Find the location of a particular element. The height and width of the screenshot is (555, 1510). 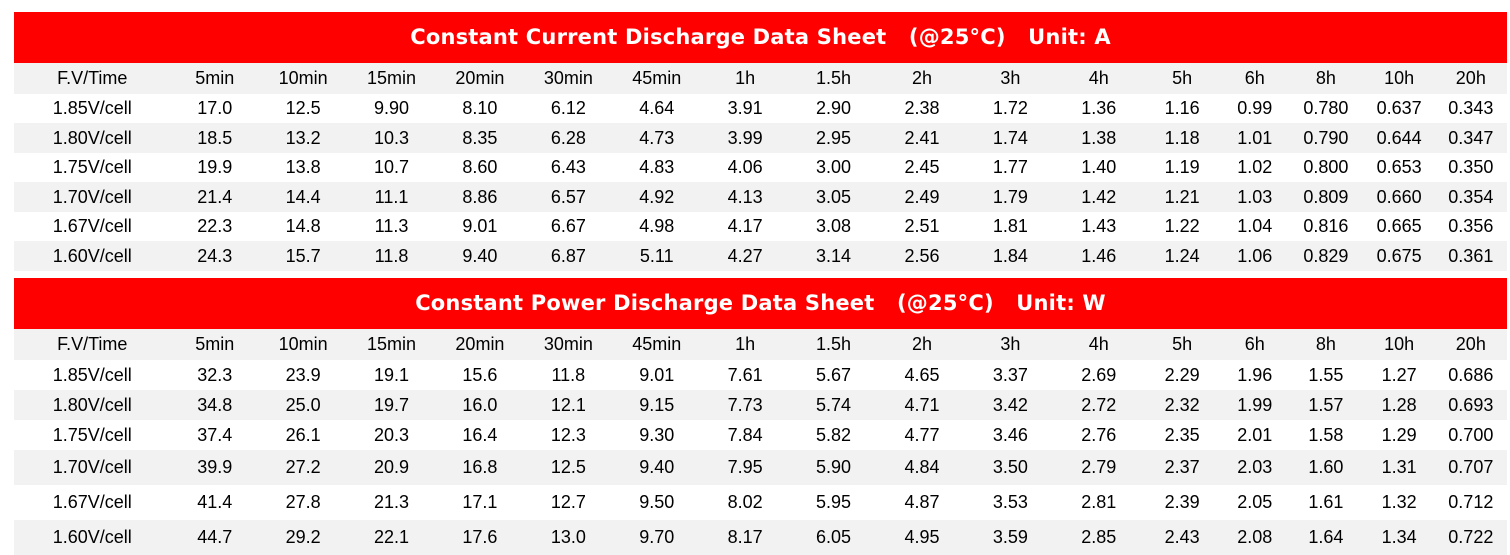

column-header: 1.5h is located at coordinates (833, 344).